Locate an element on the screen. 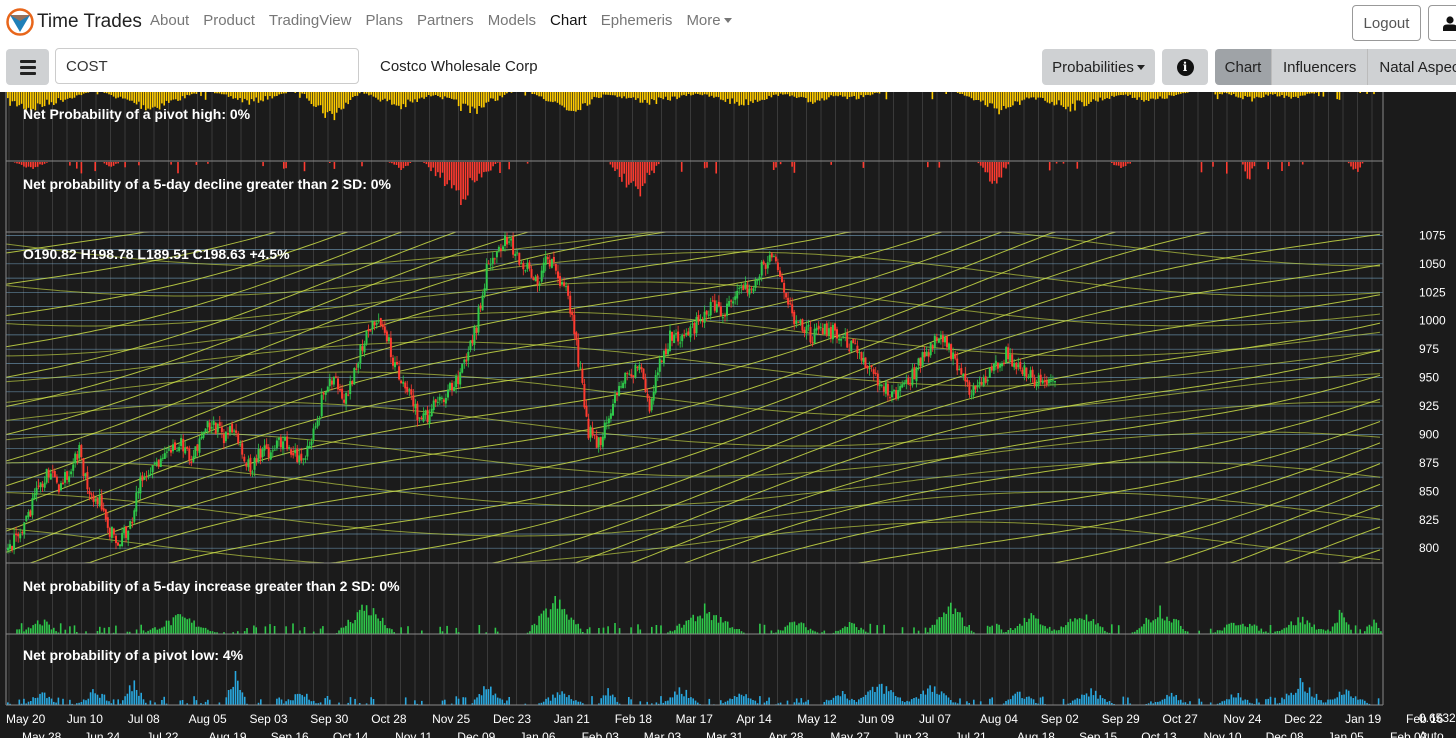  brand: Time Trades is located at coordinates (74, 22).